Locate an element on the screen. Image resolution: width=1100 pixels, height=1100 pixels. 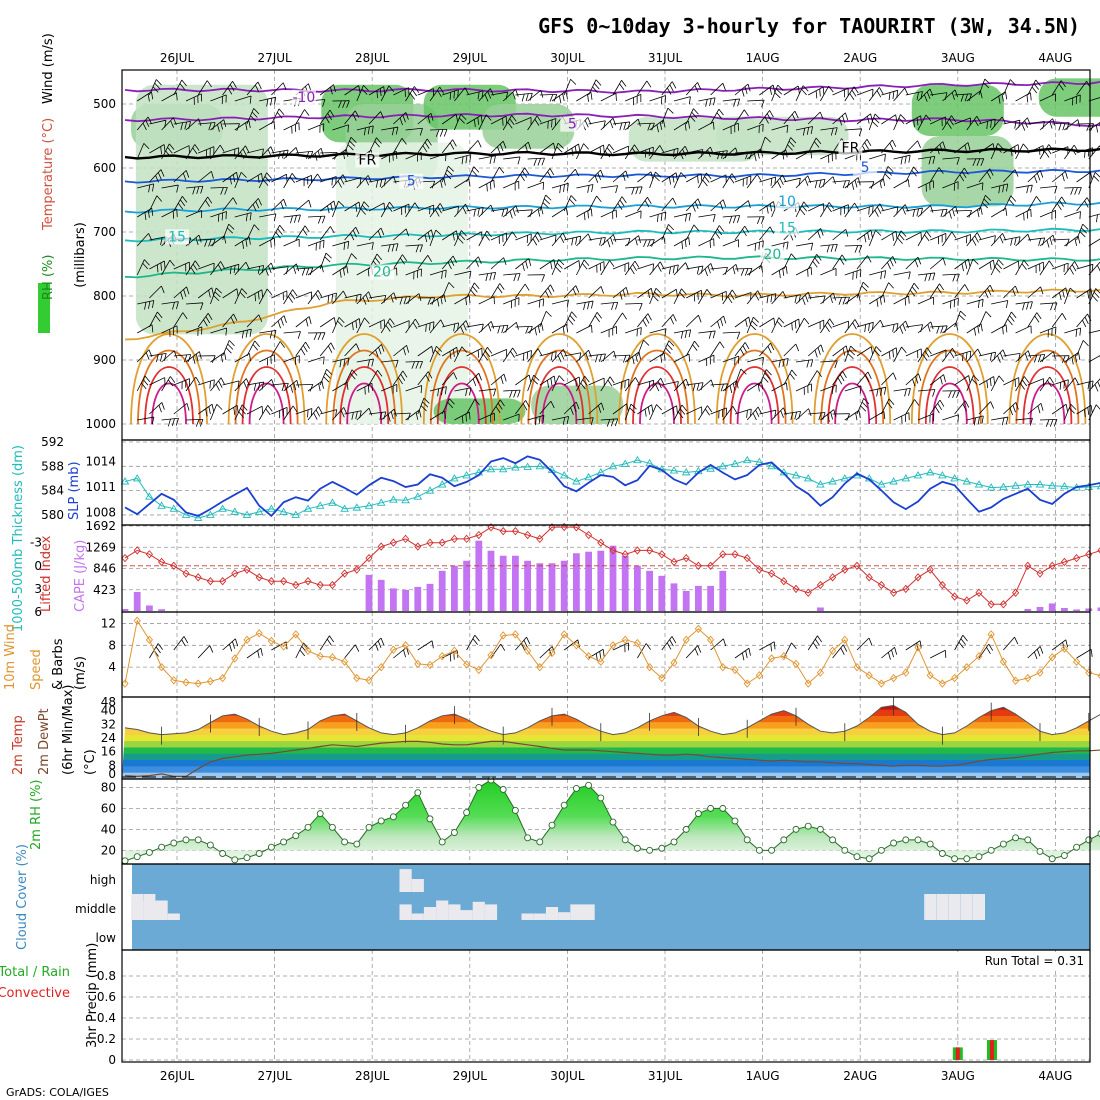
run-total-label: Run Total = 0.31 is located at coordinates (1034, 961).